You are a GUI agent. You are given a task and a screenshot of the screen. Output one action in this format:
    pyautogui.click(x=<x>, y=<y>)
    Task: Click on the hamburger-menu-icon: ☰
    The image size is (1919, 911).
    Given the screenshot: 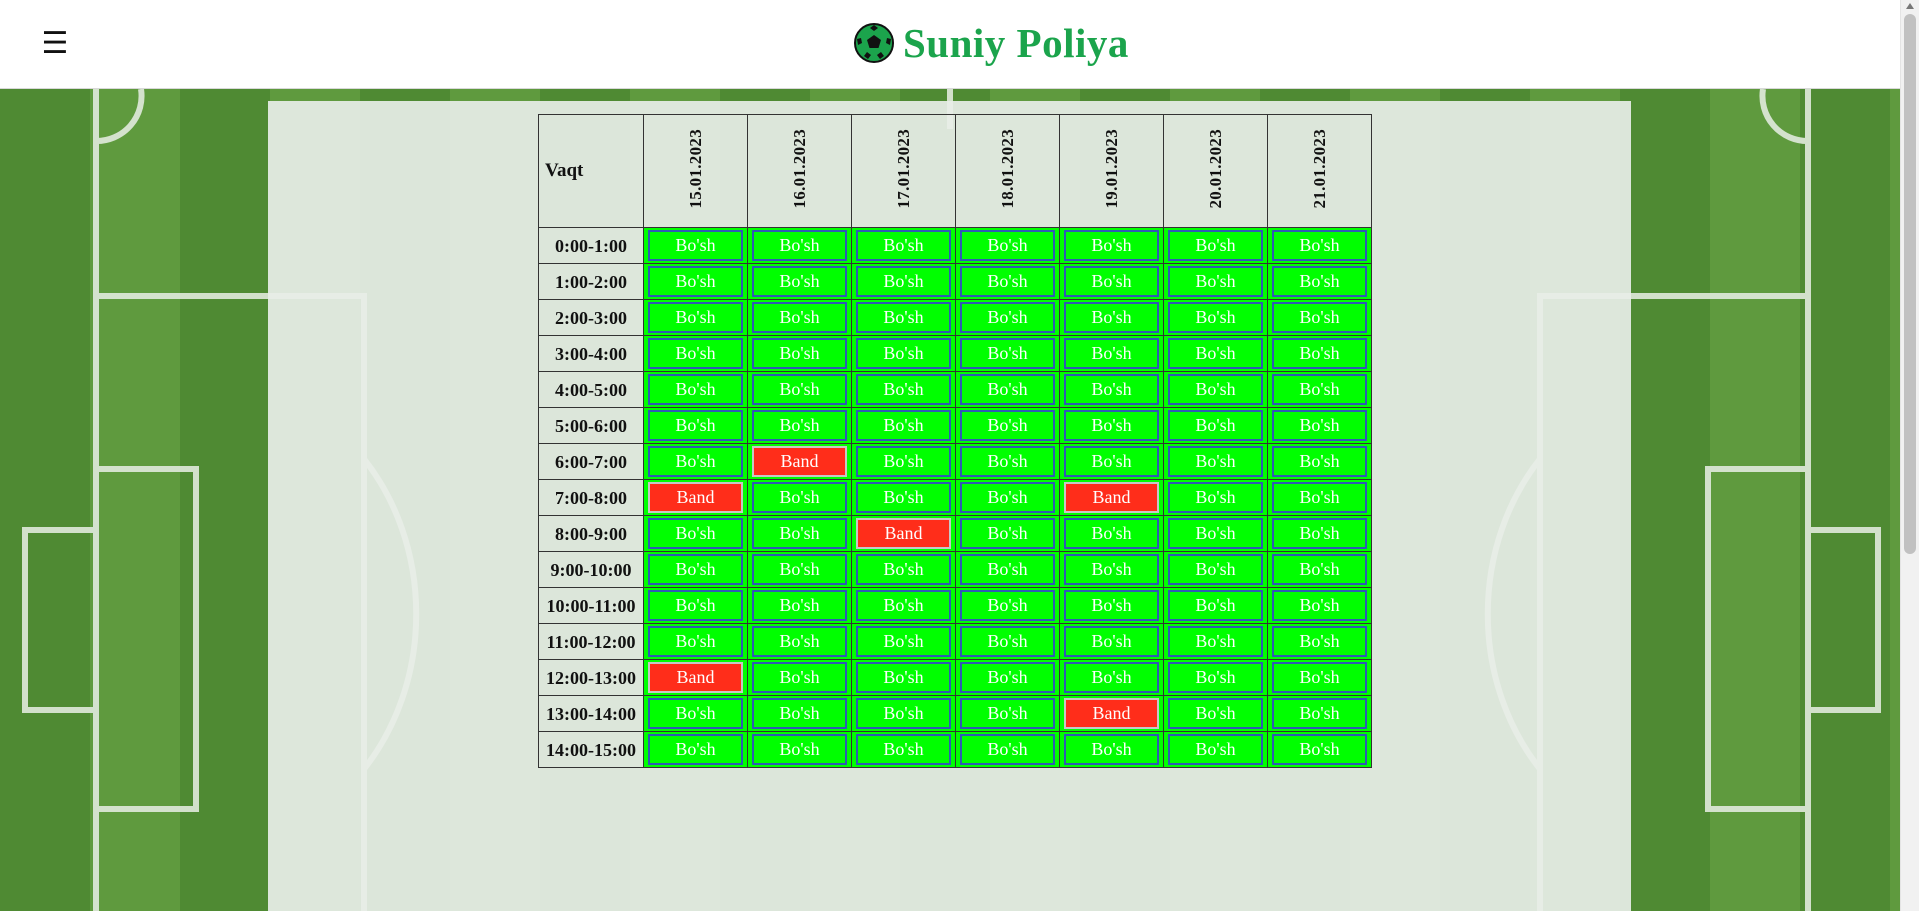 What is the action you would take?
    pyautogui.click(x=55, y=43)
    